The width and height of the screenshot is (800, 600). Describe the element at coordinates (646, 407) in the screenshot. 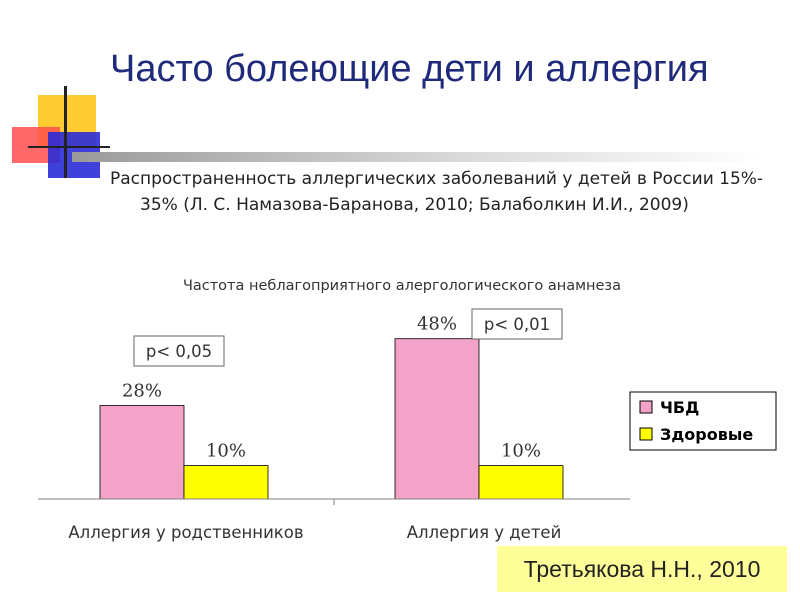

I see `legend-swatch-chbd` at that location.